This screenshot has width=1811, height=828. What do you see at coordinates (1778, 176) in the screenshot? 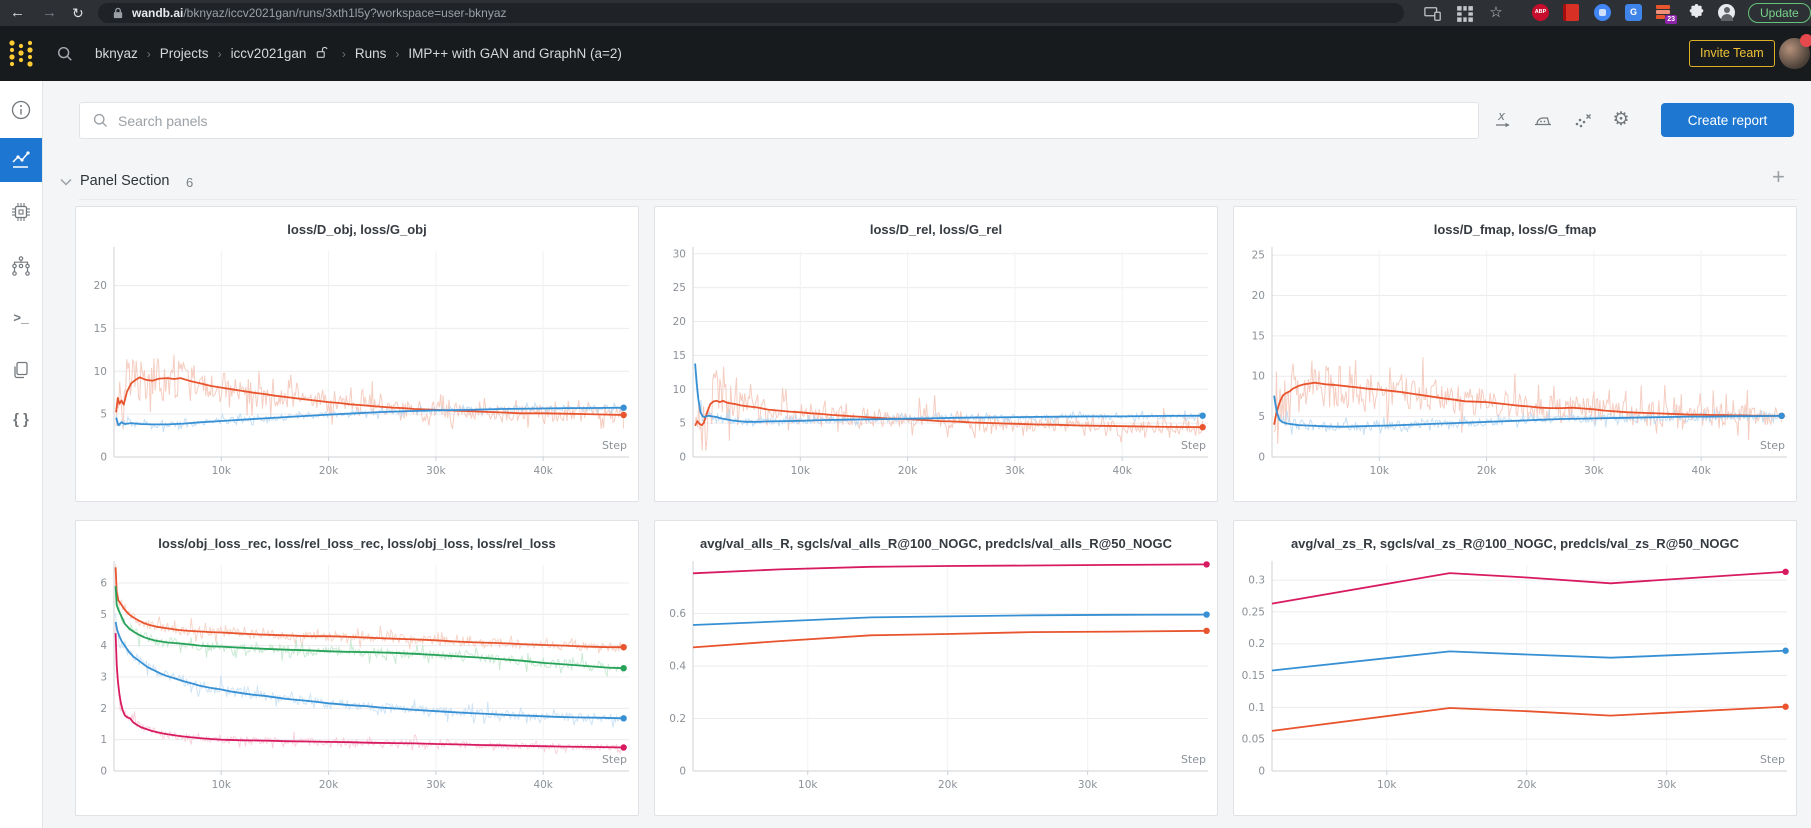
I see `add-panel-icon: +` at bounding box center [1778, 176].